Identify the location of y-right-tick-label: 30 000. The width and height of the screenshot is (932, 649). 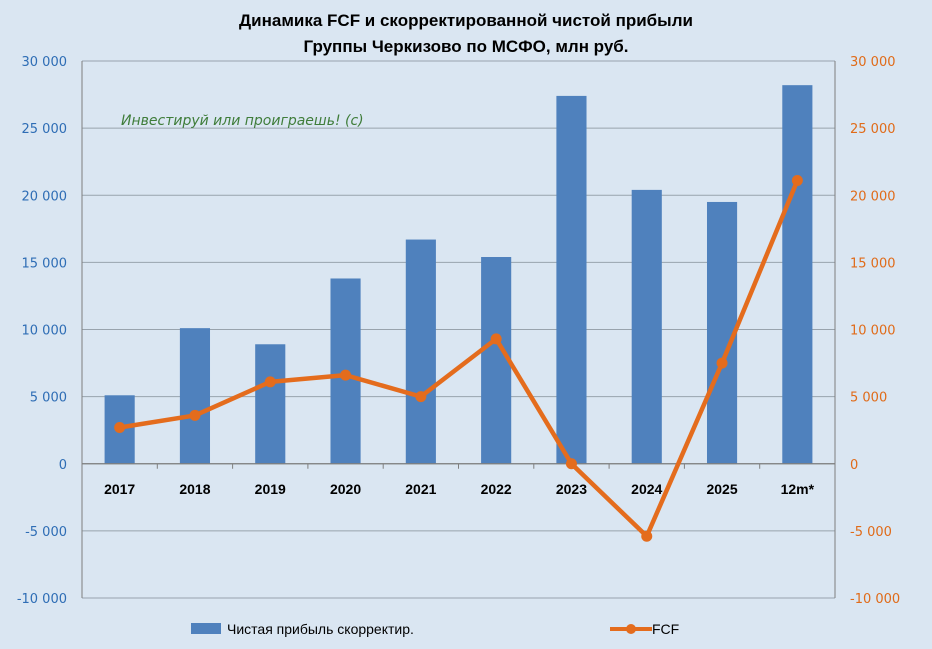
(873, 62).